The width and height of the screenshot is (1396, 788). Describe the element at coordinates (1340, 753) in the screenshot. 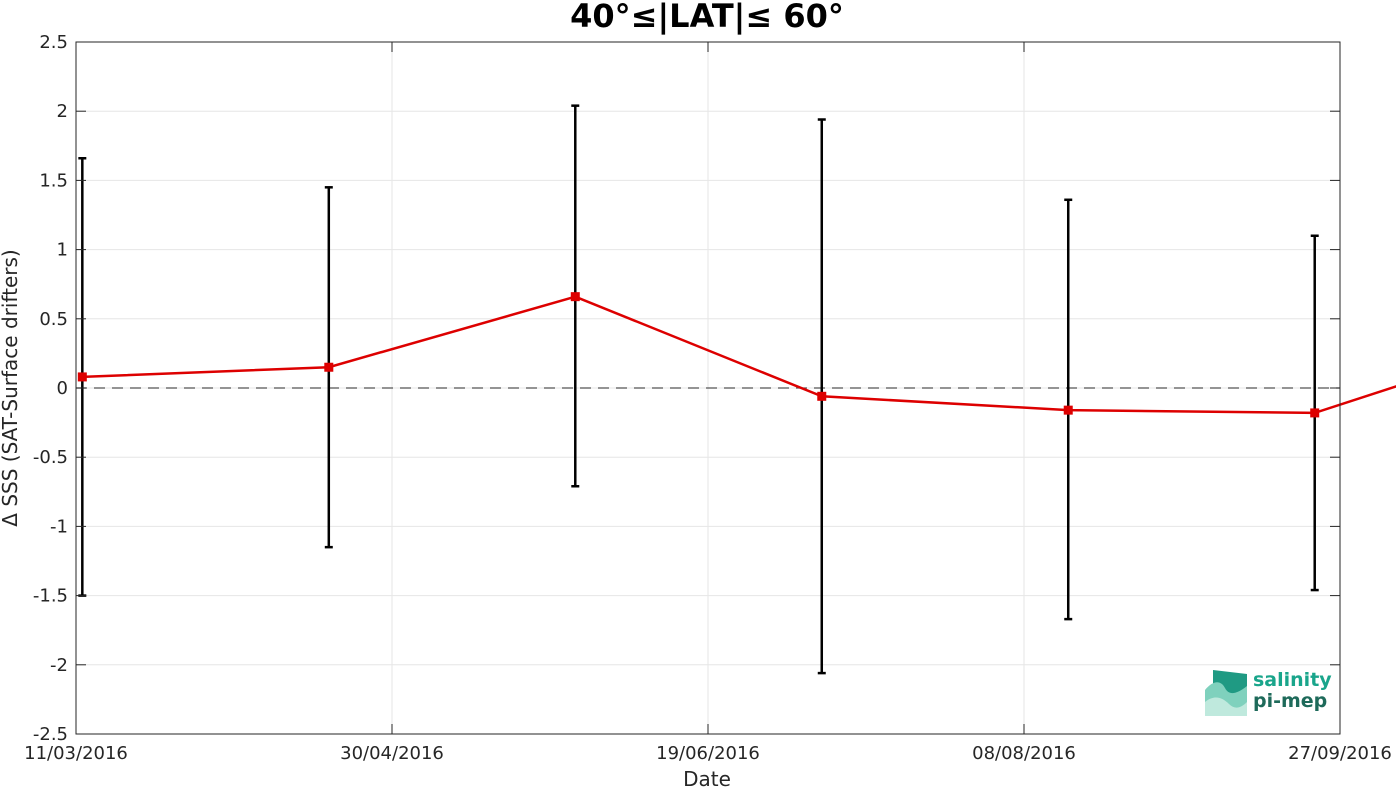

I see `x-tick-label: 27/09/2016` at that location.